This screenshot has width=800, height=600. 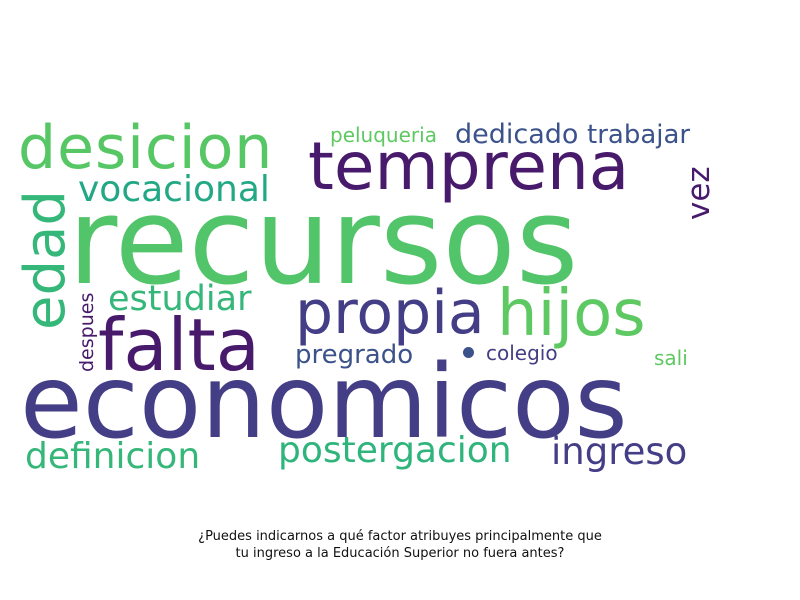 What do you see at coordinates (323, 242) in the screenshot?
I see `word-recursos: recursos` at bounding box center [323, 242].